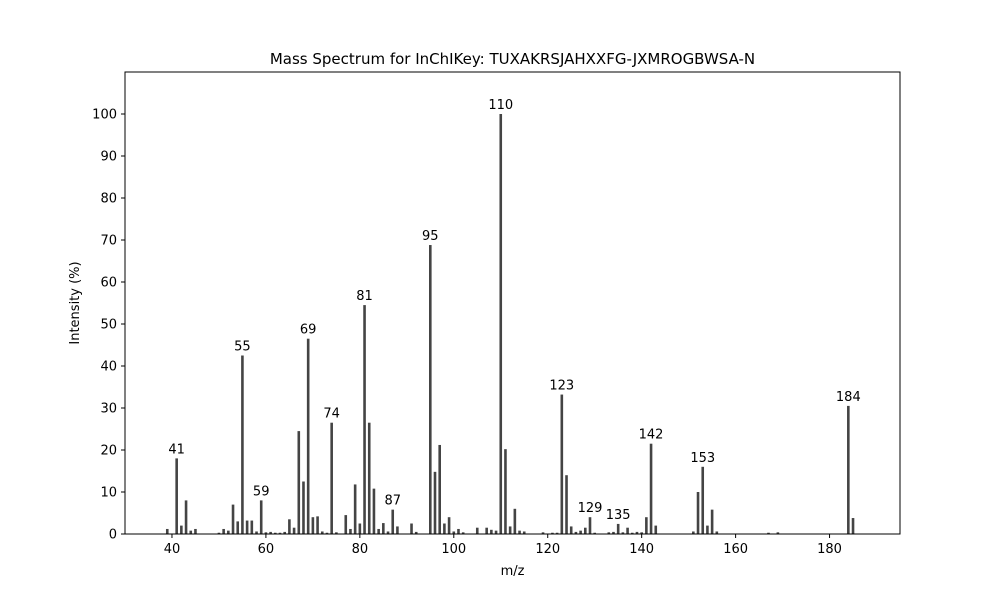 Image resolution: width=1000 pixels, height=604 pixels. Describe the element at coordinates (651, 435) in the screenshot. I see `peak-label: 142` at that location.